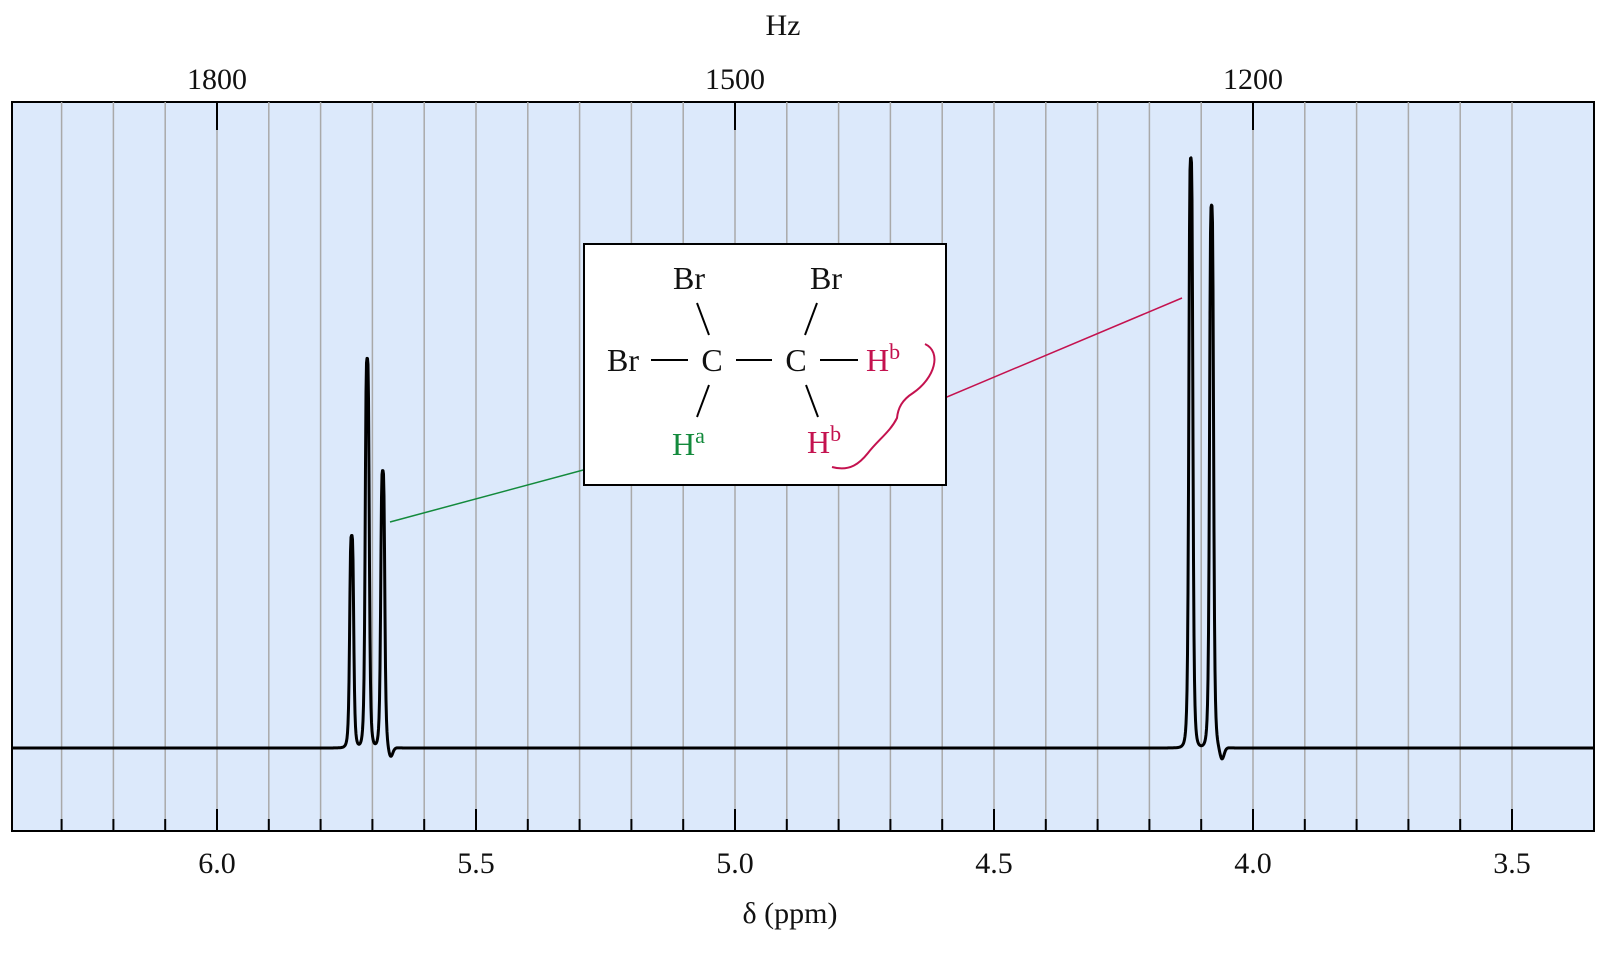 This screenshot has width=1600, height=964. I want to click on atom-br-top-right: Br, so click(826, 278).